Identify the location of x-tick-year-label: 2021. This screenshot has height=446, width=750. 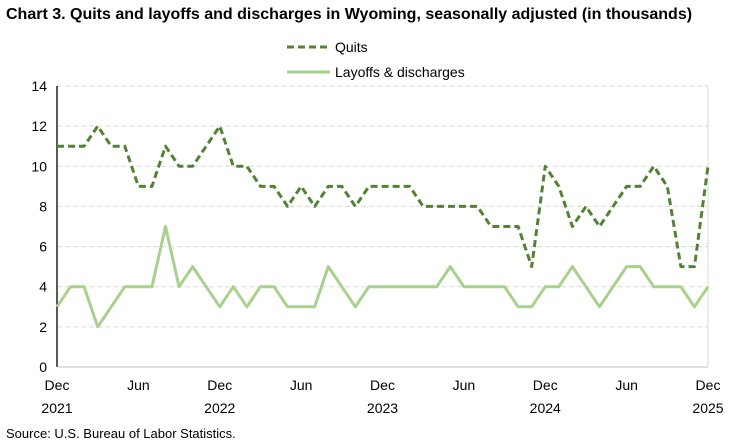
(56, 408).